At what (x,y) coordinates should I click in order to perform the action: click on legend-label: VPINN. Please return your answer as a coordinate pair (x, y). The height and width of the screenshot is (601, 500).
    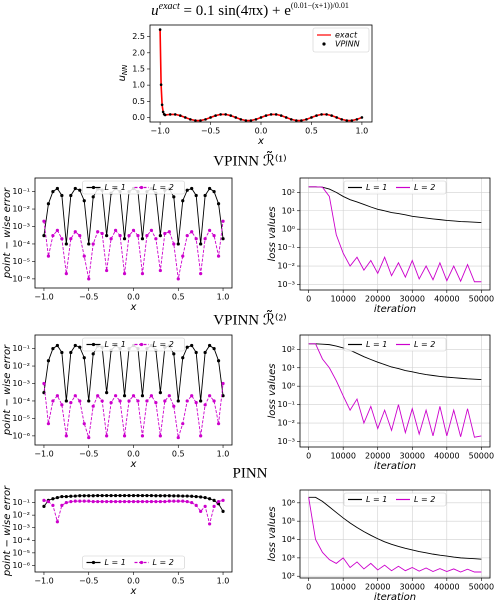
    Looking at the image, I should click on (347, 44).